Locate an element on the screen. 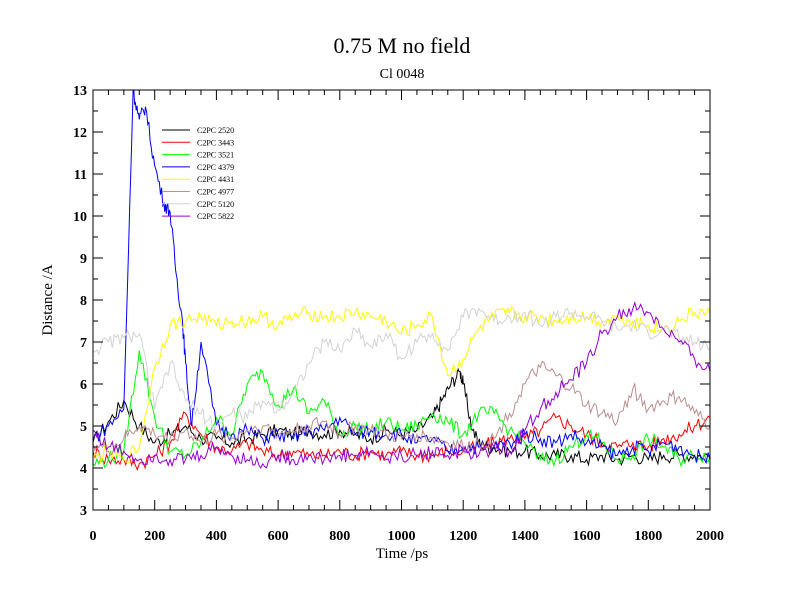  y-tick-label: 6 is located at coordinates (83, 385).